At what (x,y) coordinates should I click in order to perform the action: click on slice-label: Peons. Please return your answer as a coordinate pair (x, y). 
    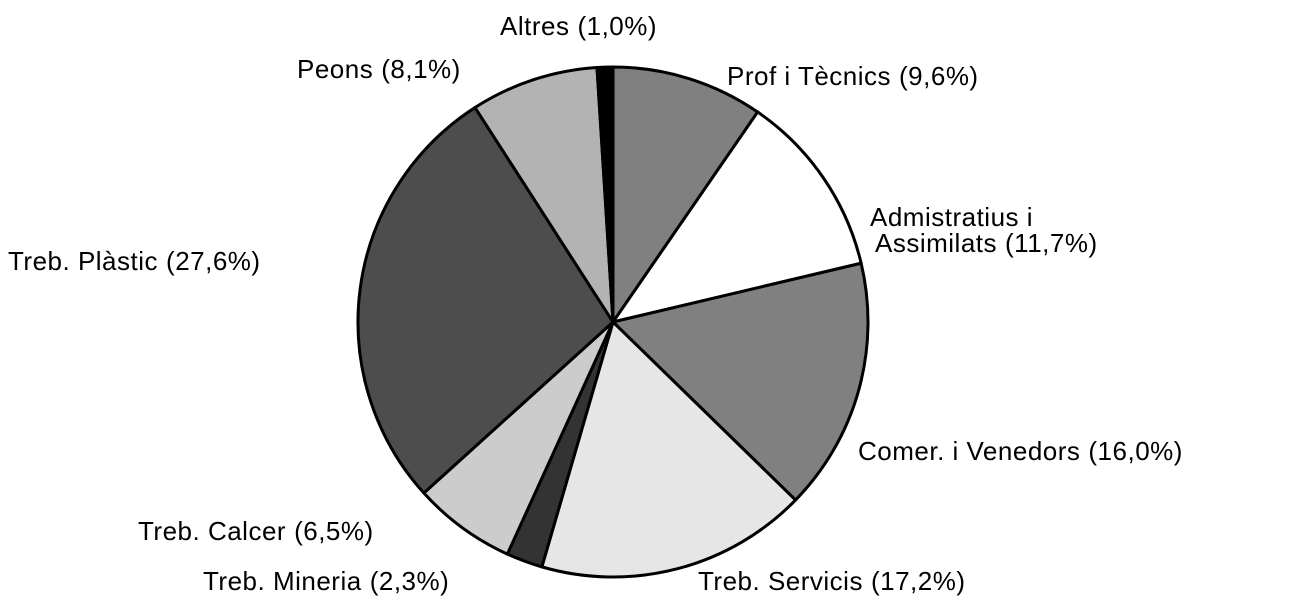
    Looking at the image, I should click on (335, 69).